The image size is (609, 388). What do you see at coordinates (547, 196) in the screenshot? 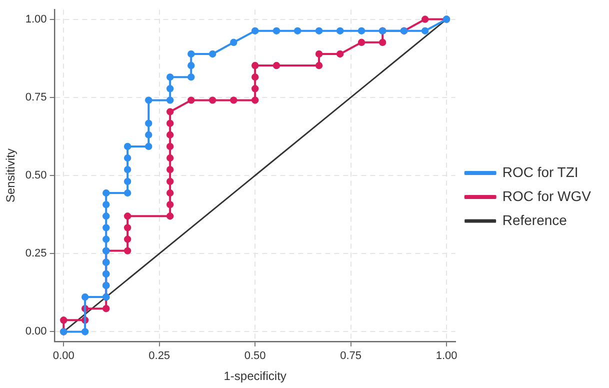
I see `legend-label: ROC for WGV` at bounding box center [547, 196].